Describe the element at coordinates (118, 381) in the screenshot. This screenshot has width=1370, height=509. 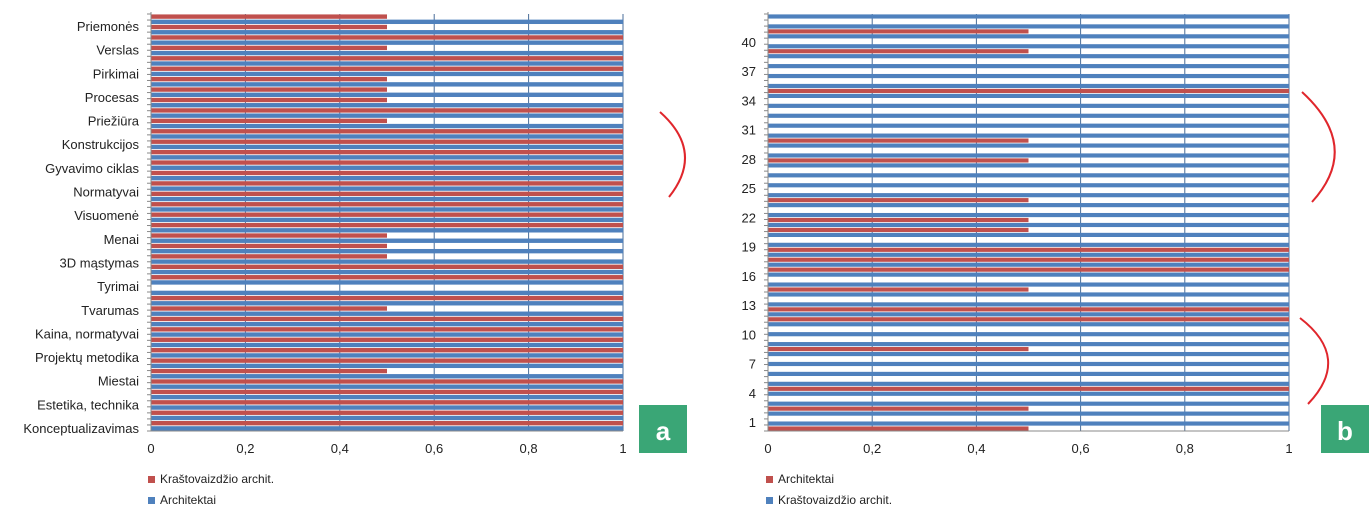
I see `y-tick-label: Miestai` at that location.